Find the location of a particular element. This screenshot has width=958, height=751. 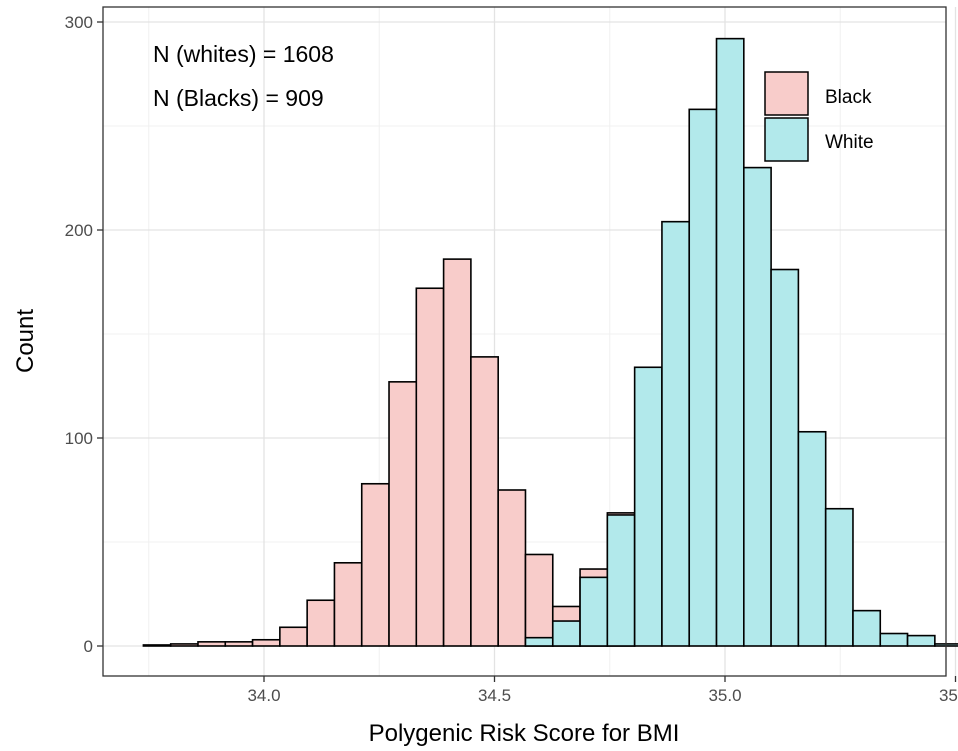

x-tick-label: 34.5 is located at coordinates (494, 695).